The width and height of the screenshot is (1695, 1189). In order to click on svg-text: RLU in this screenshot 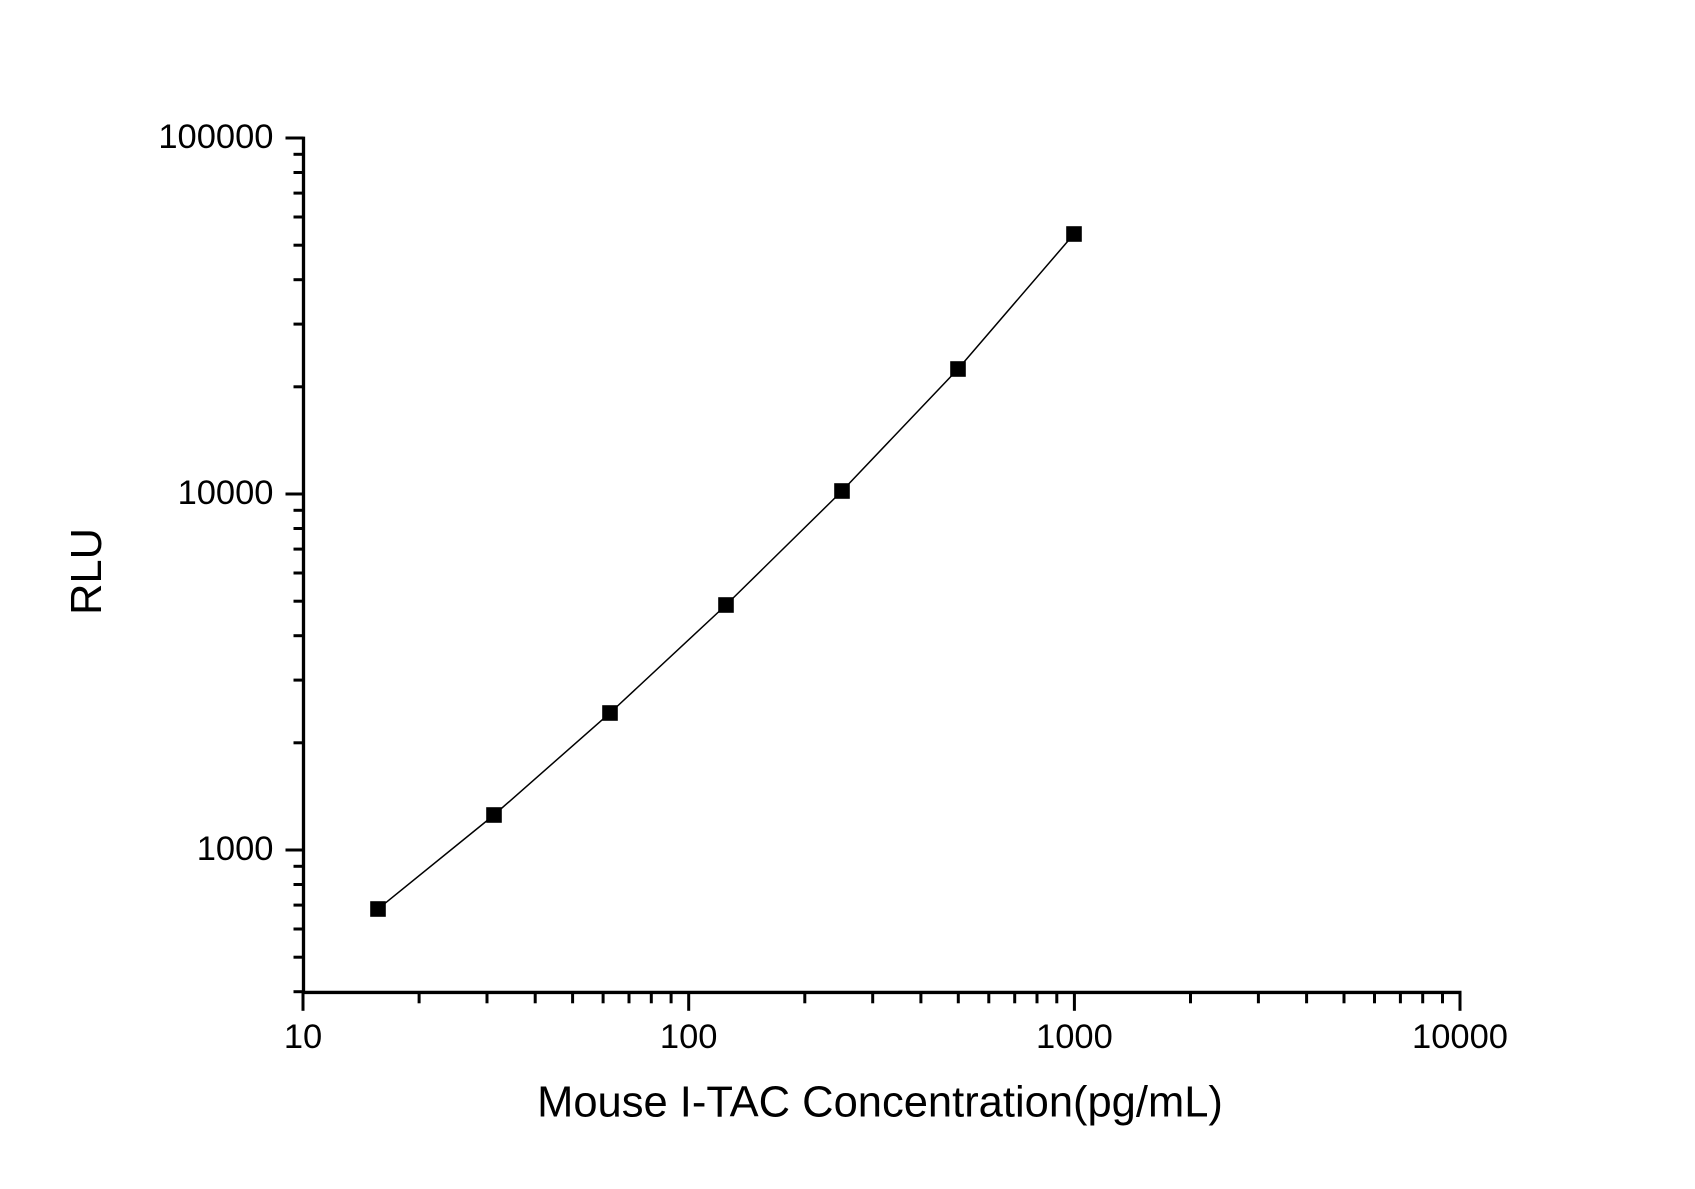, I will do `click(87, 571)`.